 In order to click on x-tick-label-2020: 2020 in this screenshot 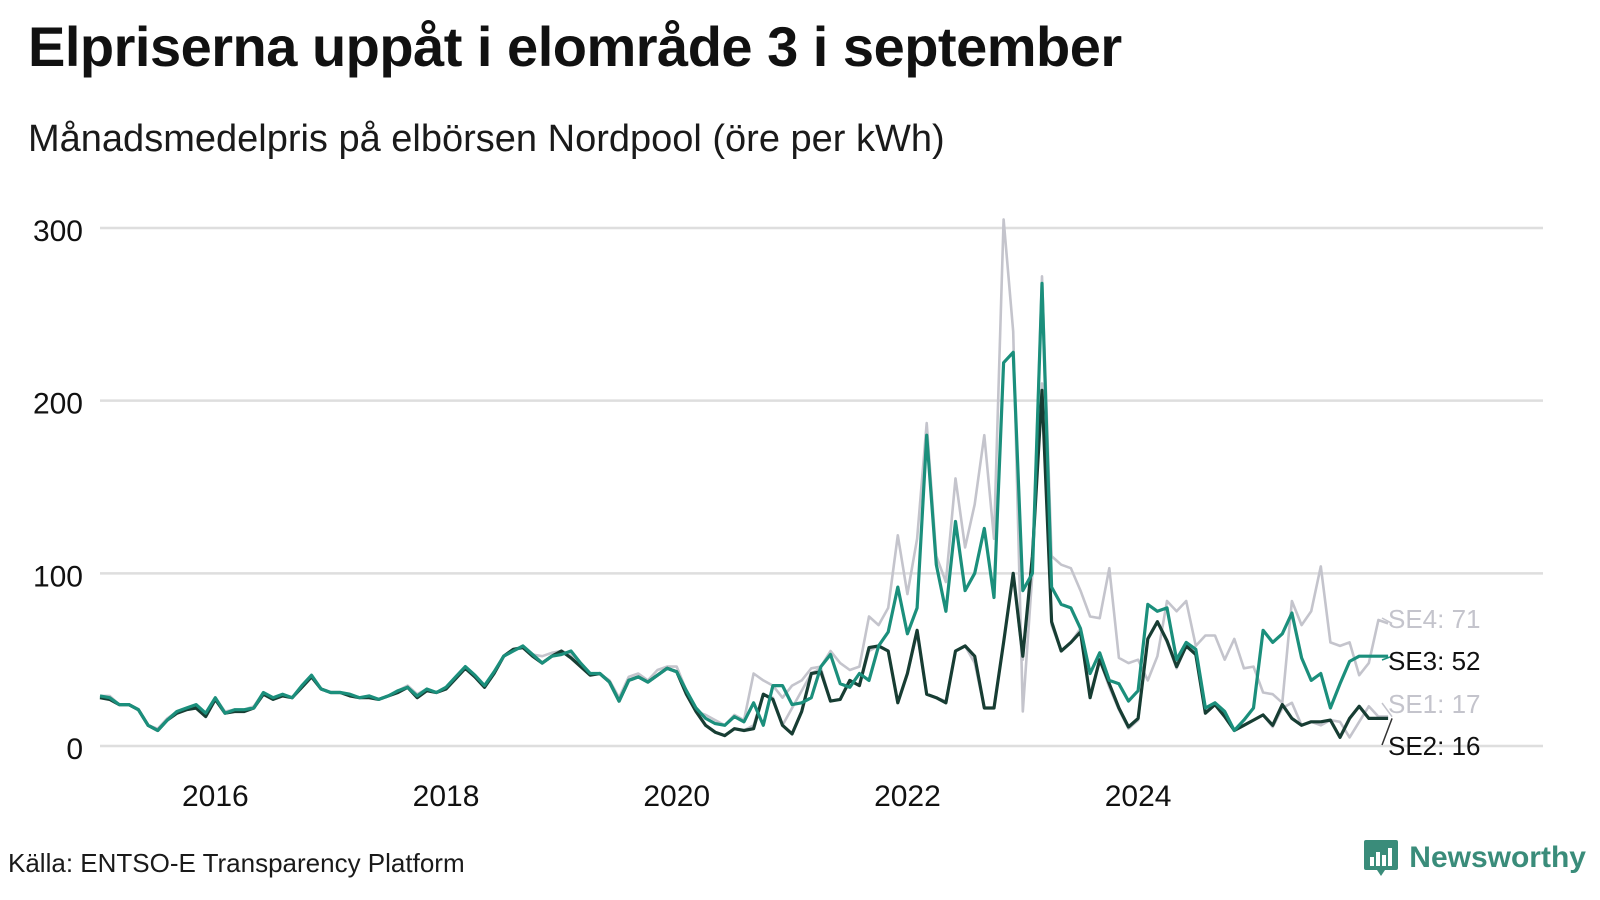, I will do `click(676, 796)`.